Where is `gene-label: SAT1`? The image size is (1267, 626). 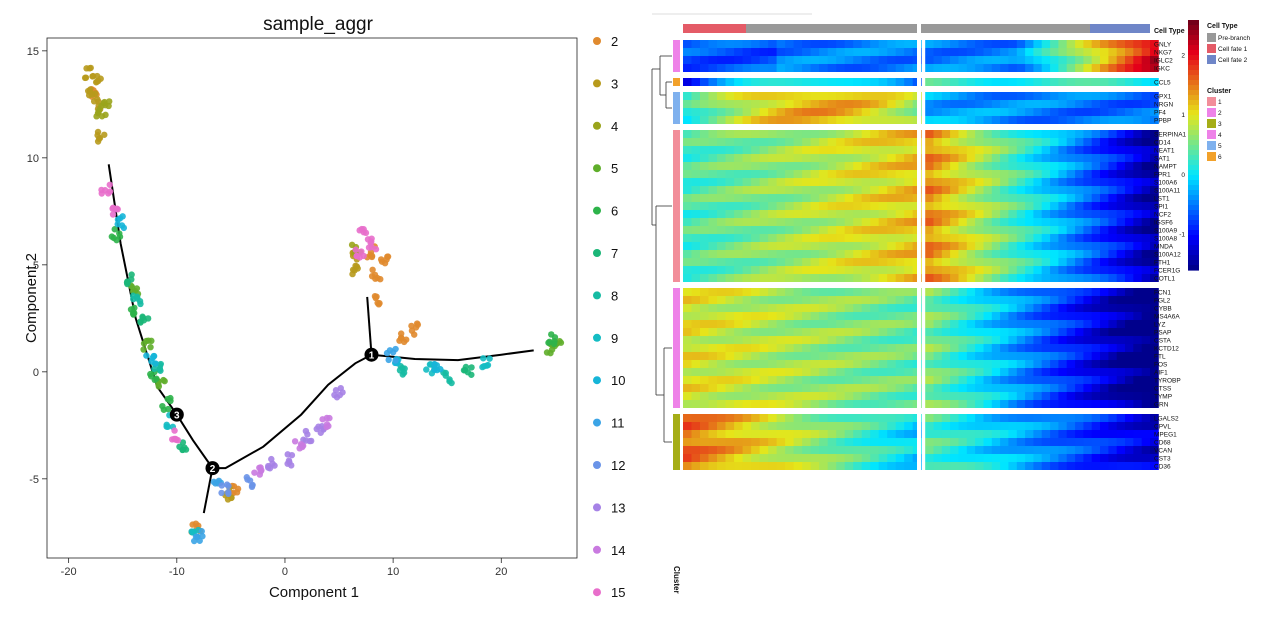
gene-label: SAT1 is located at coordinates (1162, 159).